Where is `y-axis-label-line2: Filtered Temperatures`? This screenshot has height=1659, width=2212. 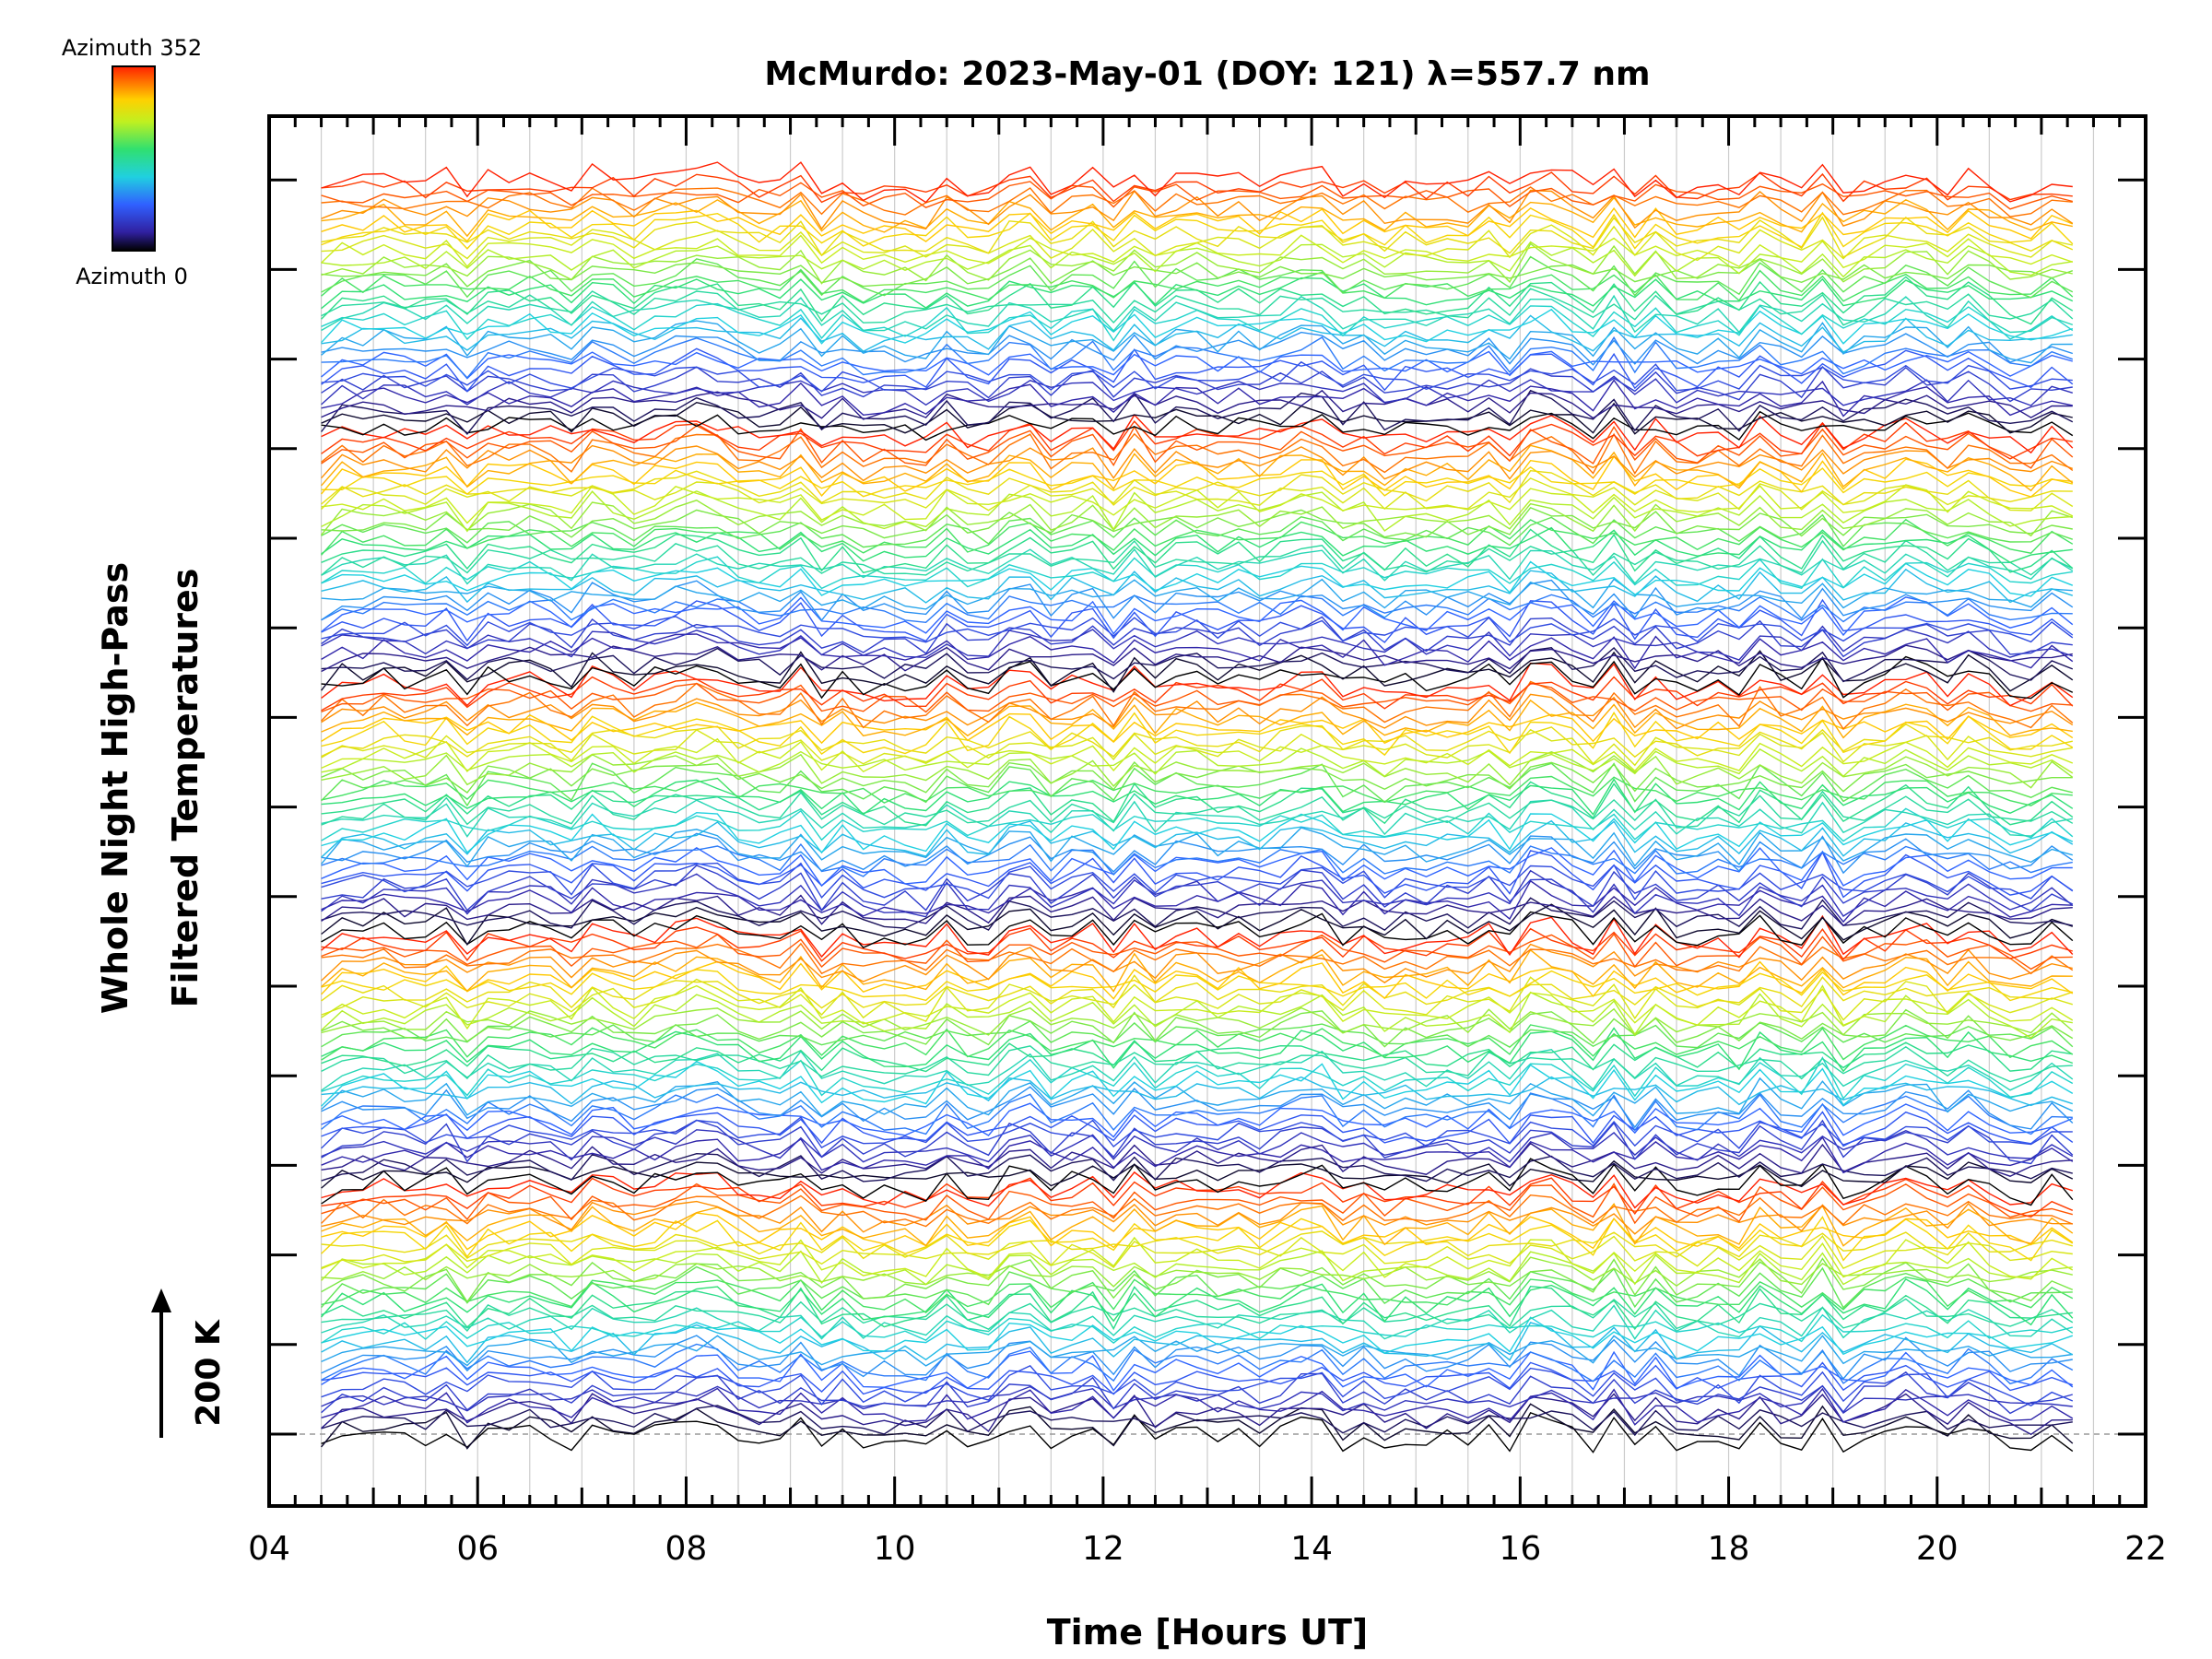
y-axis-label-line2: Filtered Temperatures is located at coordinates (185, 788).